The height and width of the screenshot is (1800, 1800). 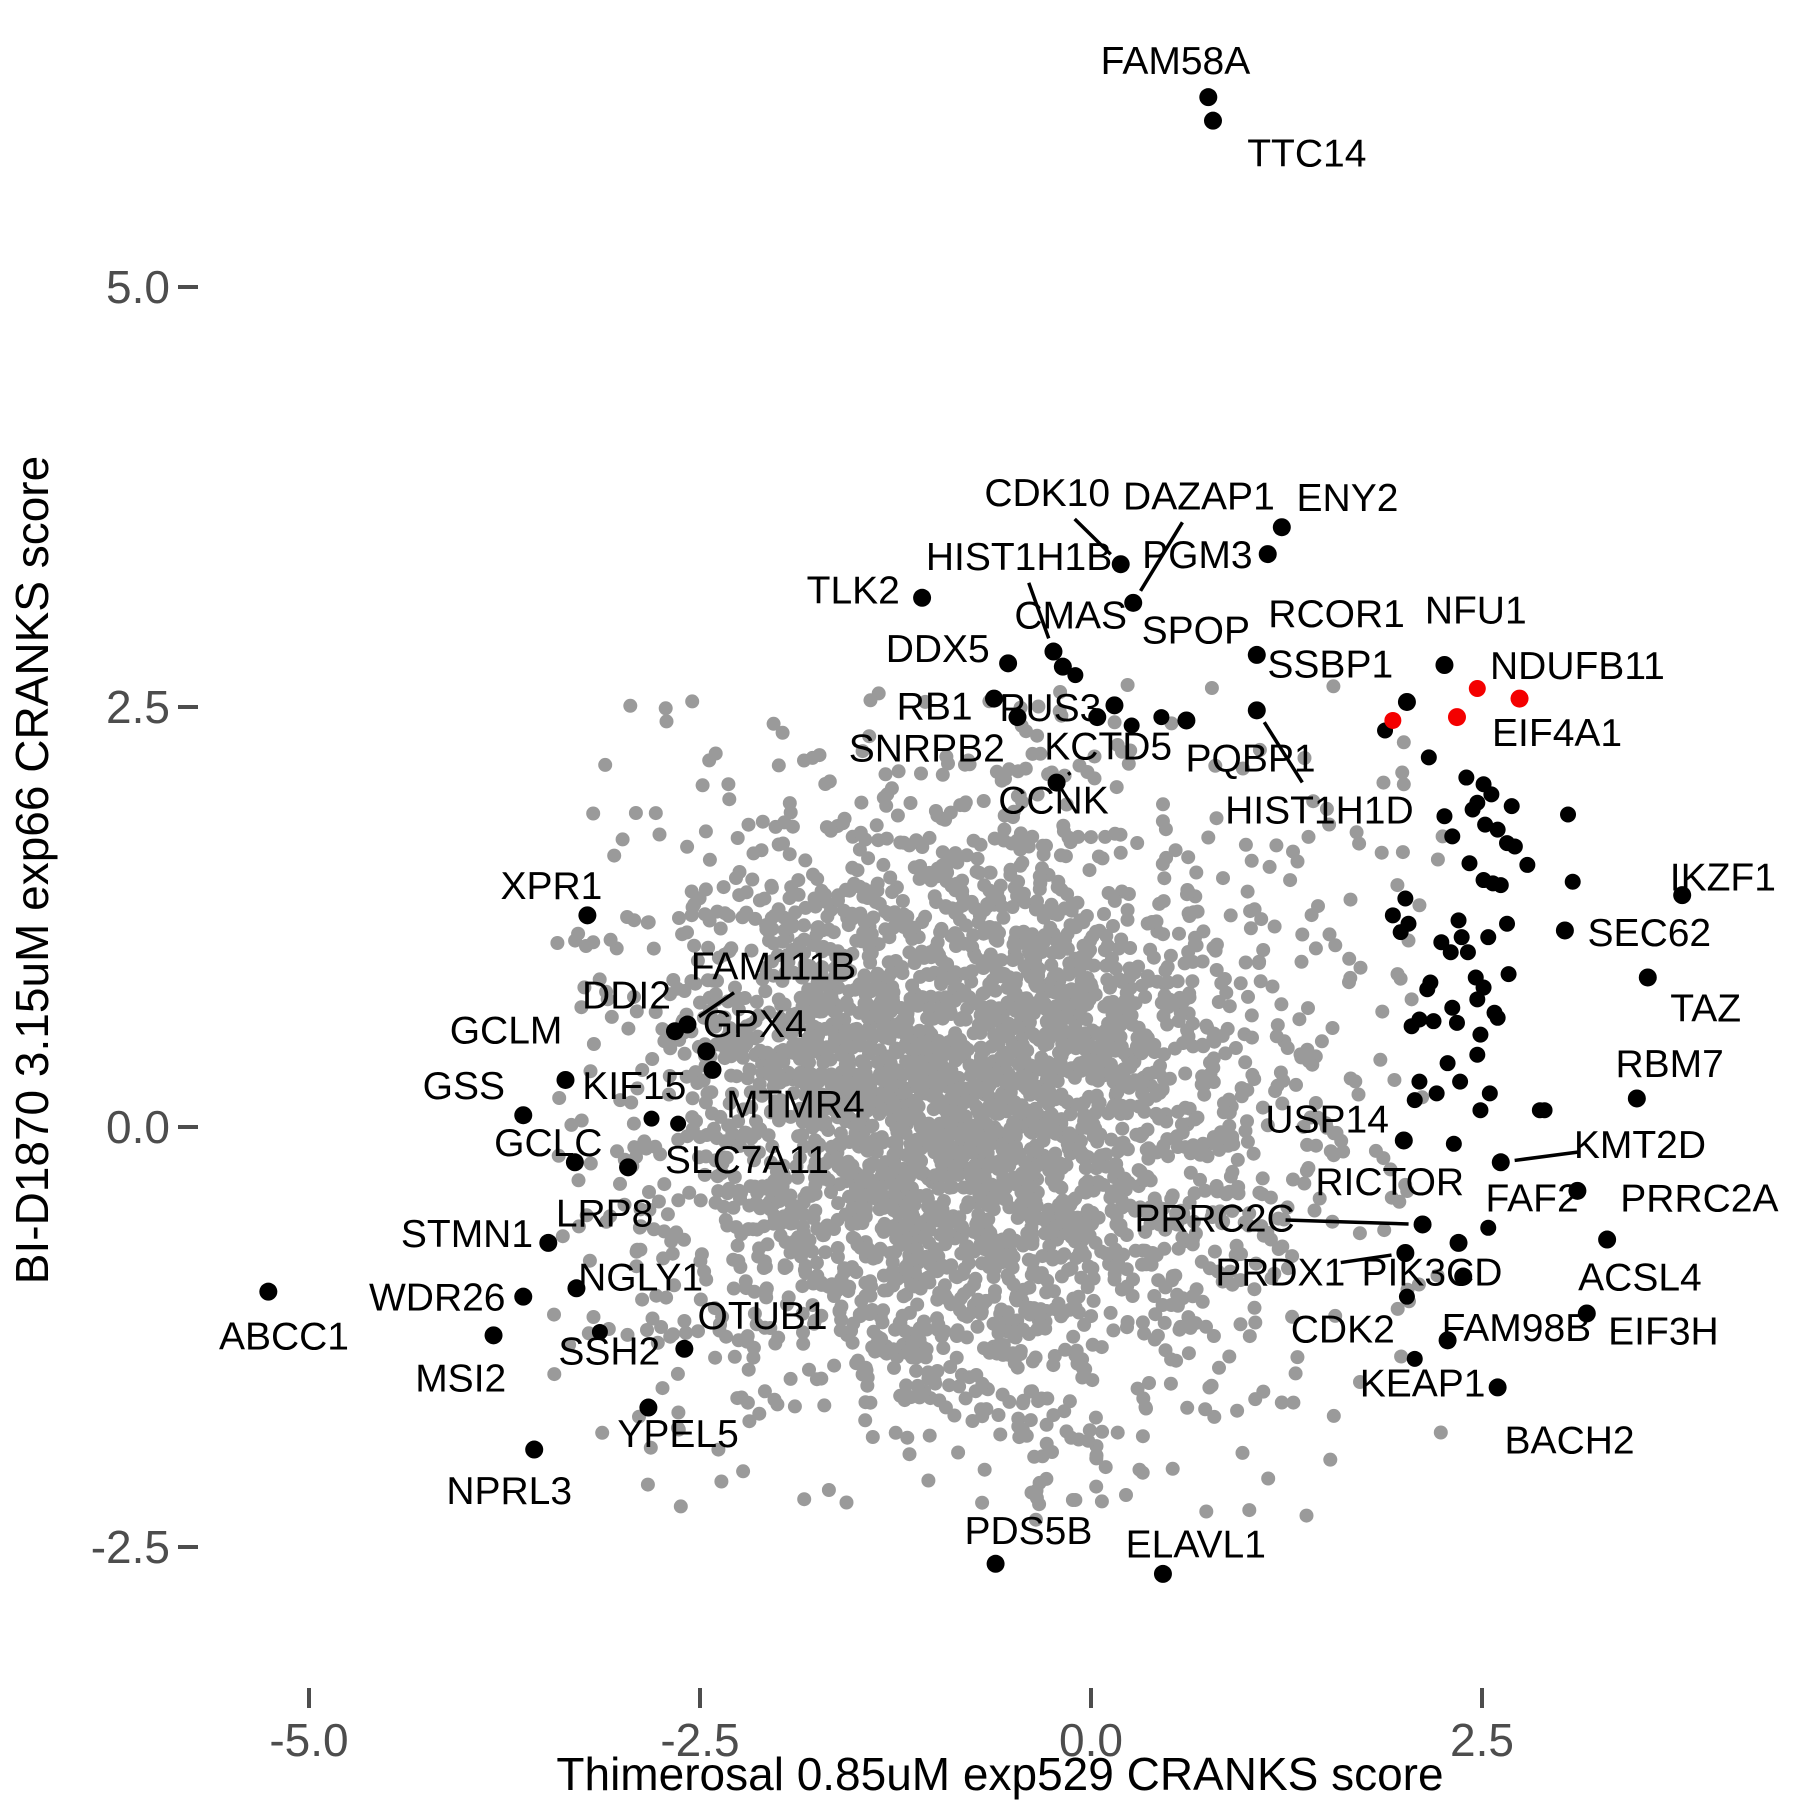 I want to click on labeled-point-ddi2, so click(x=674, y=1031).